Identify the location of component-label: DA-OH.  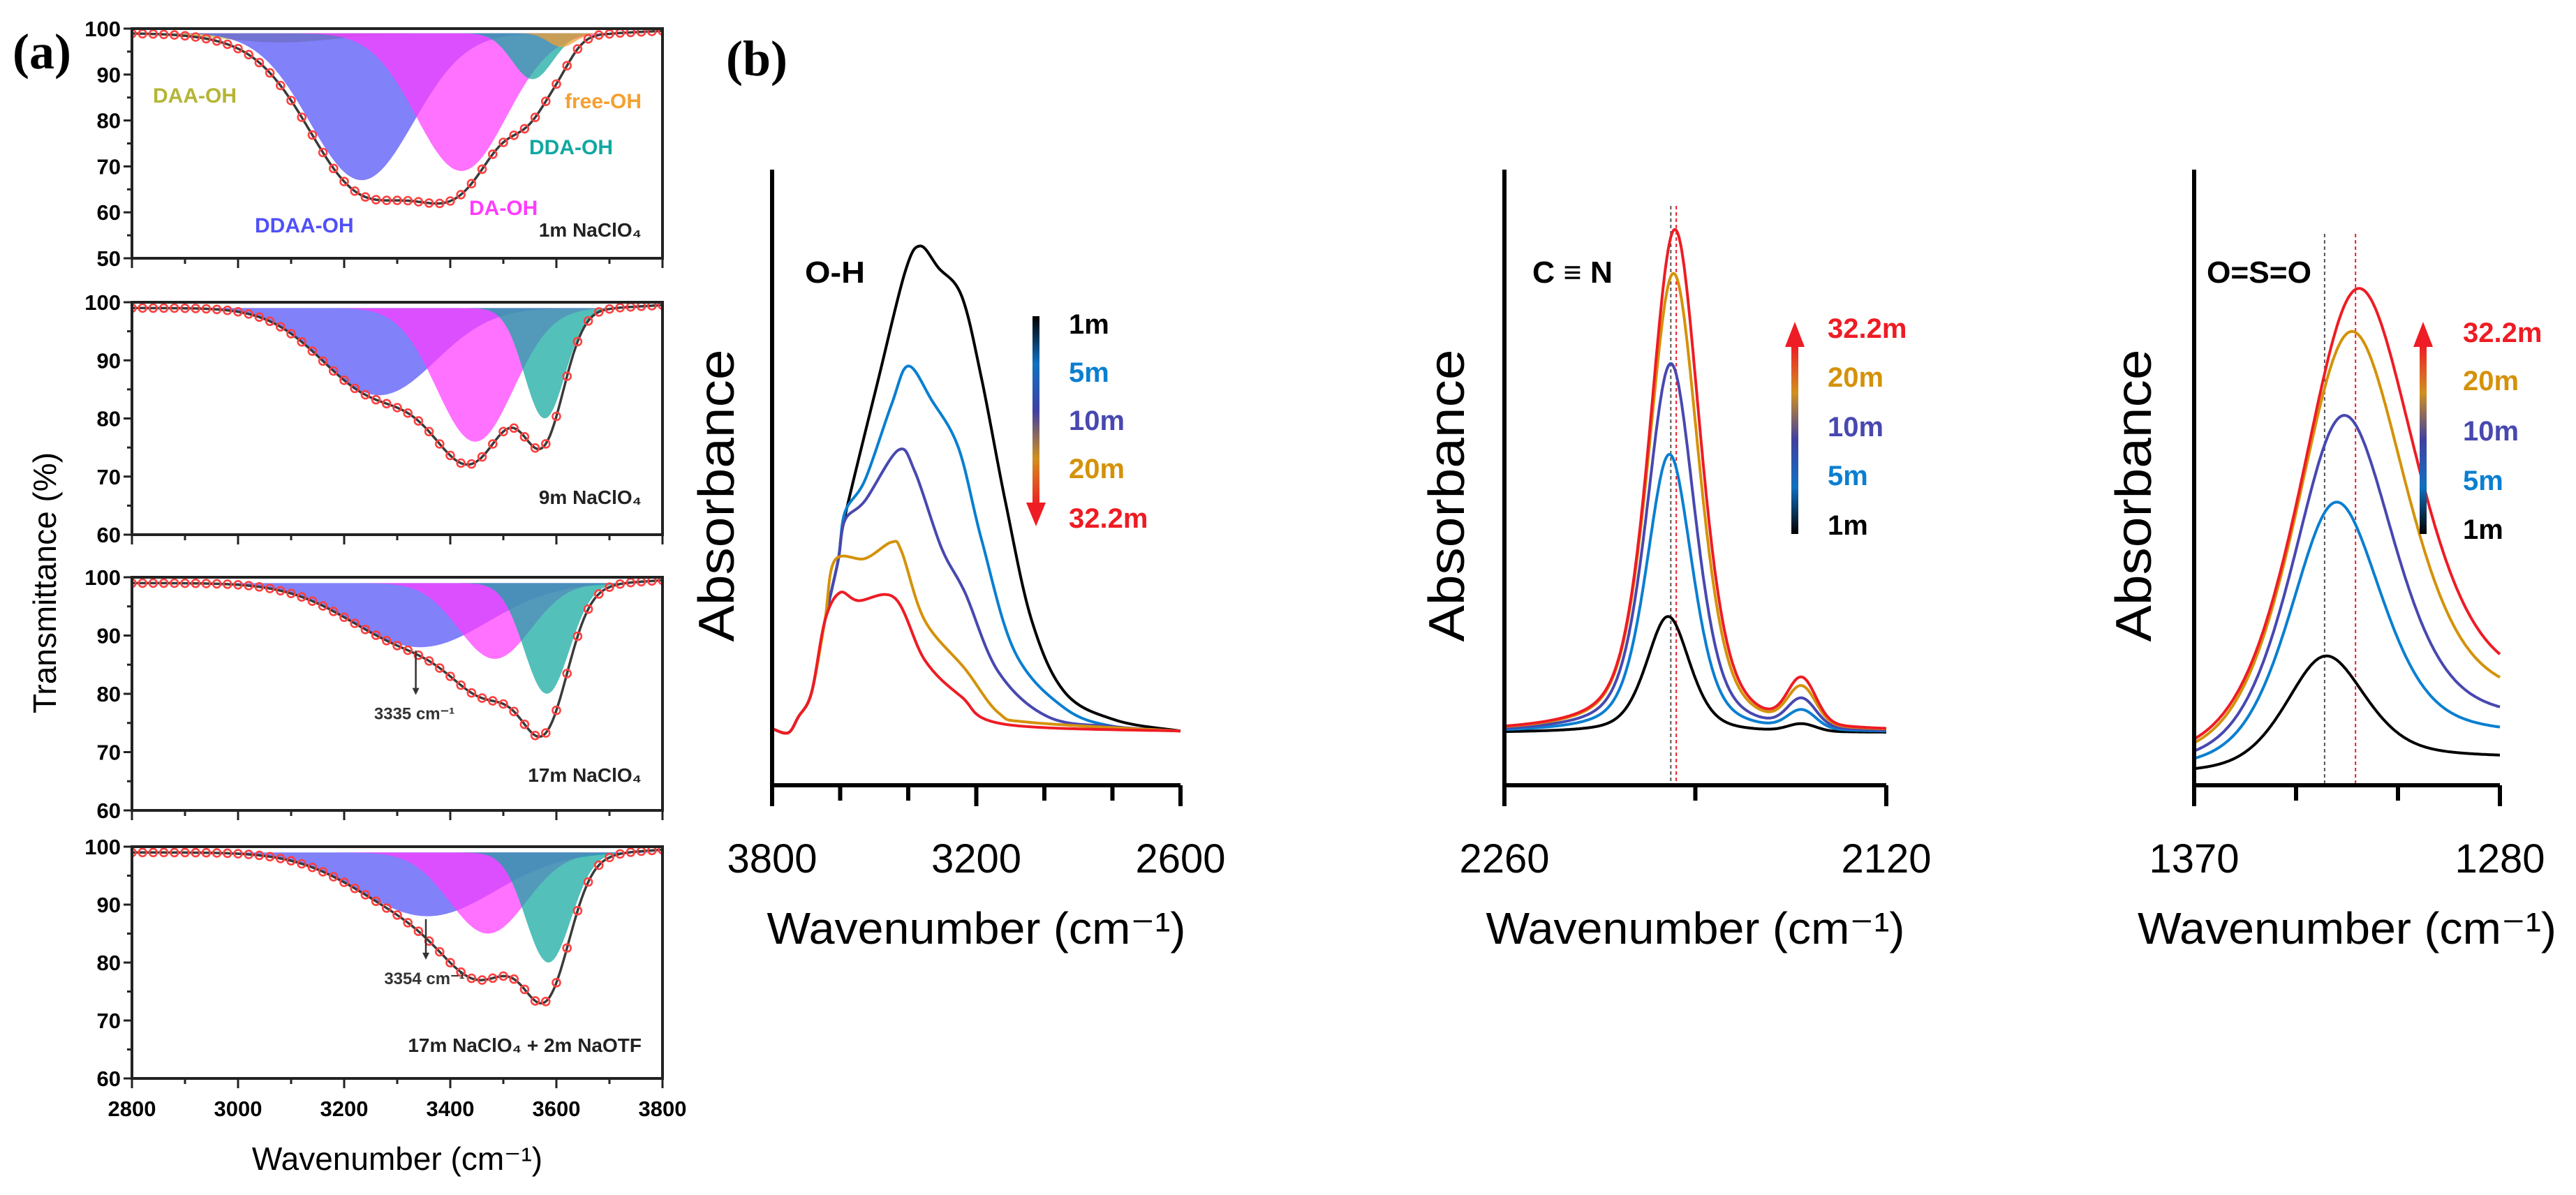
(503, 209).